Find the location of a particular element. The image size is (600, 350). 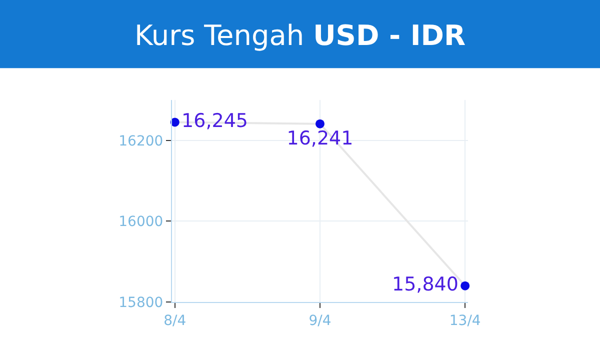

y-tick-label: 16000 is located at coordinates (141, 222).